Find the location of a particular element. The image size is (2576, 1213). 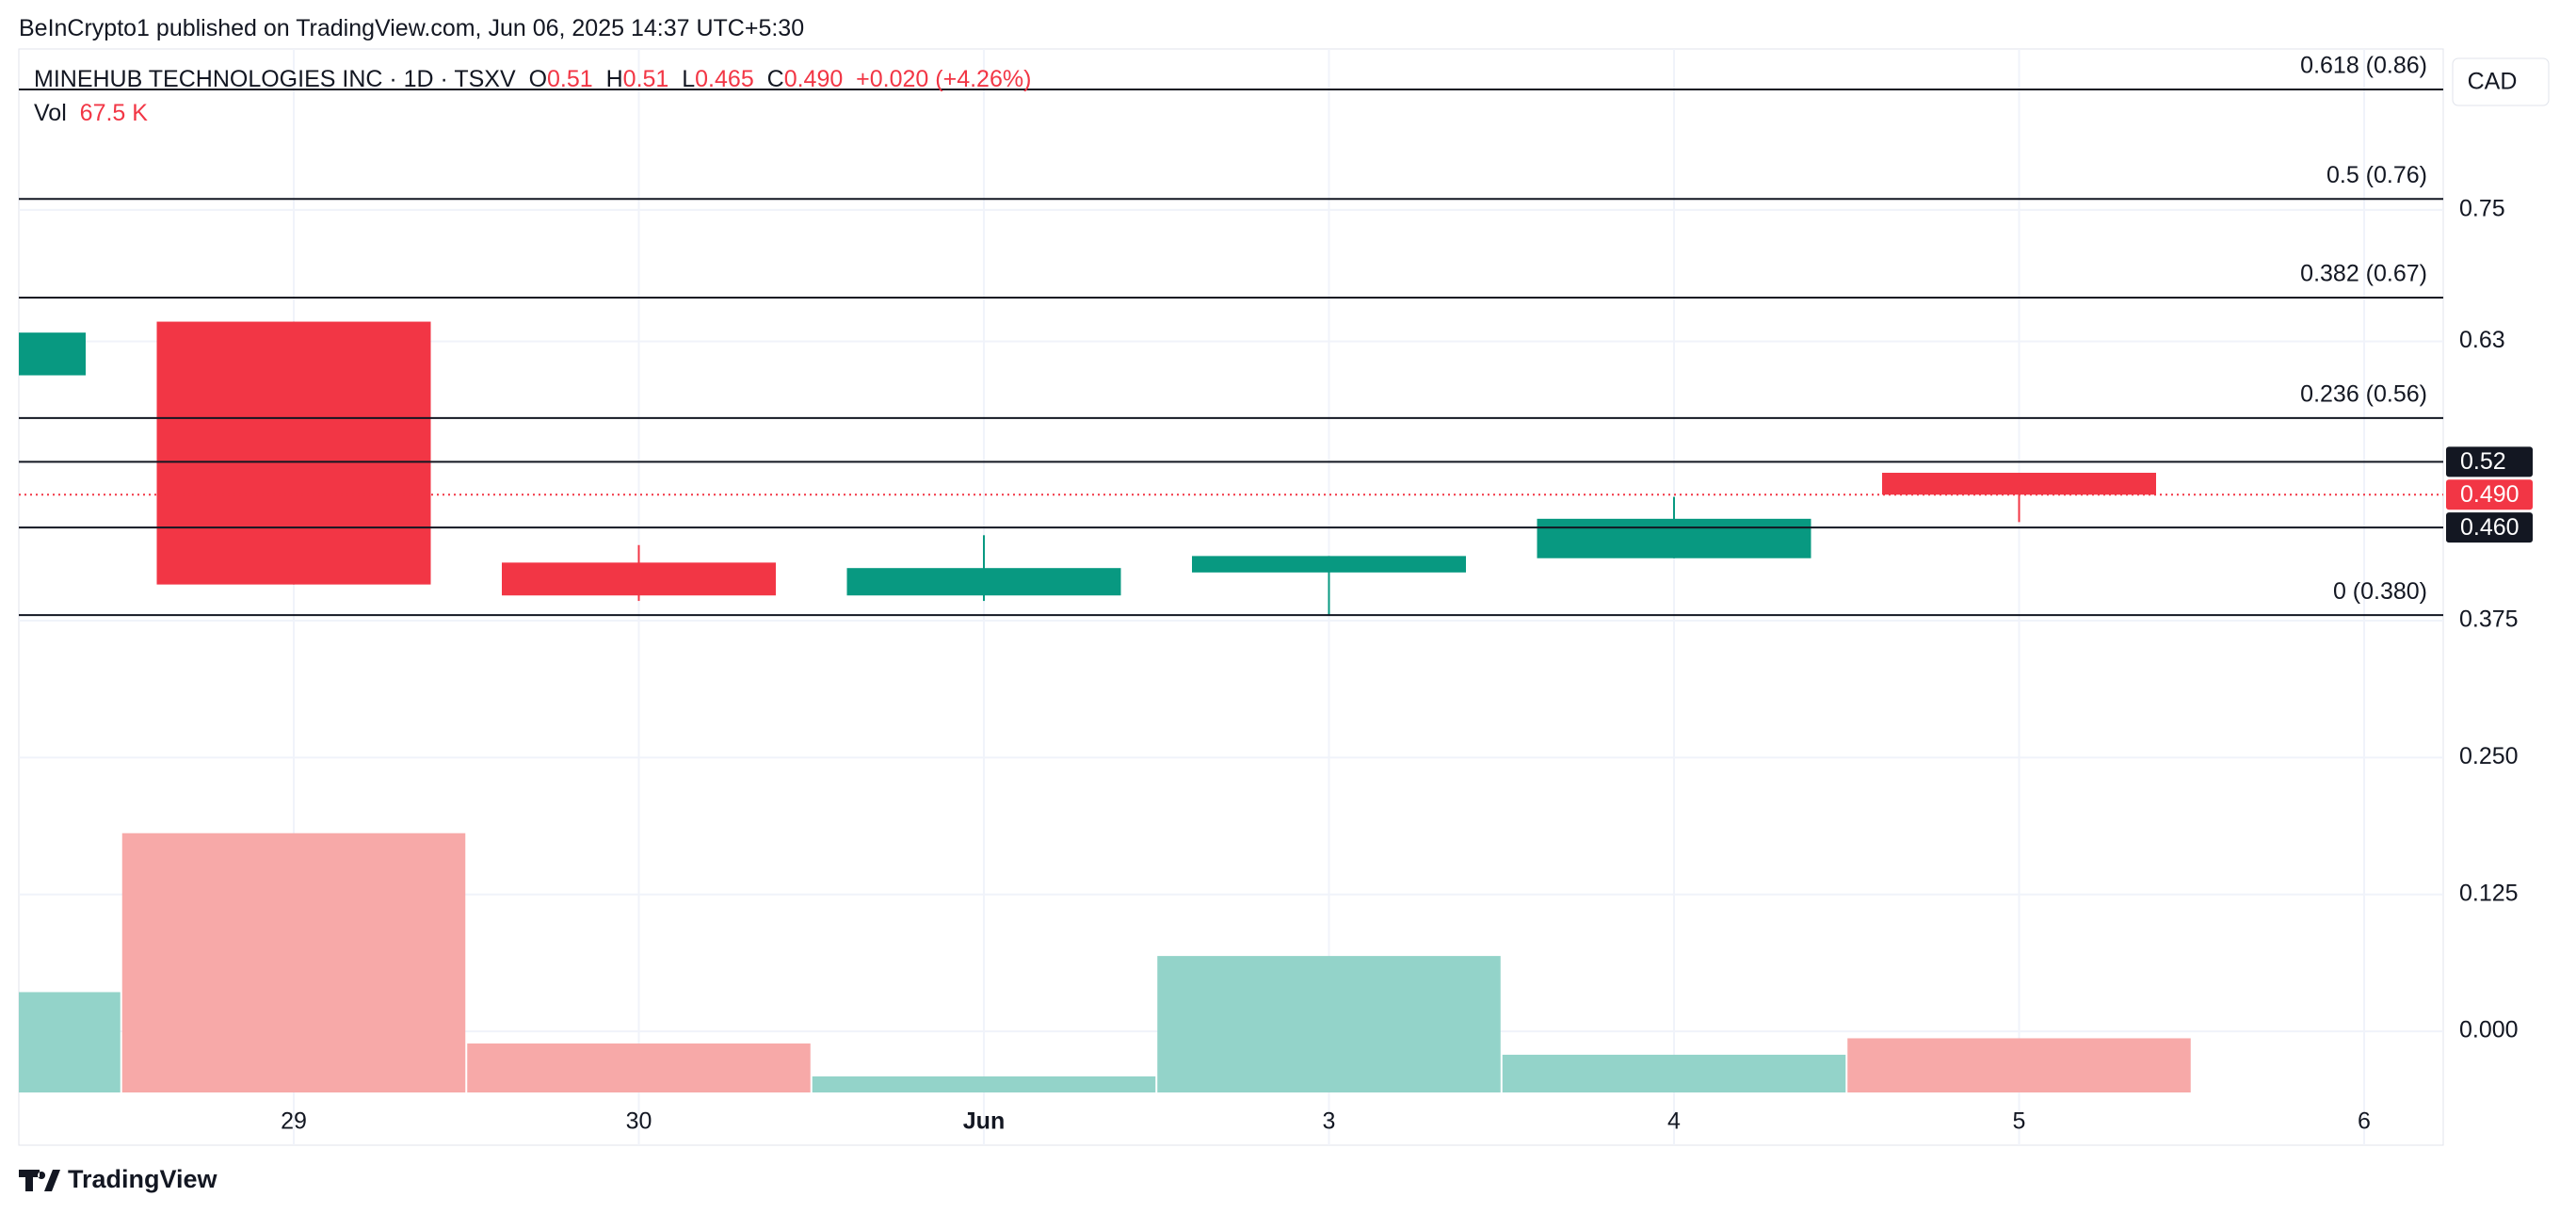

y-tick-label: 0.63 is located at coordinates (2482, 340).